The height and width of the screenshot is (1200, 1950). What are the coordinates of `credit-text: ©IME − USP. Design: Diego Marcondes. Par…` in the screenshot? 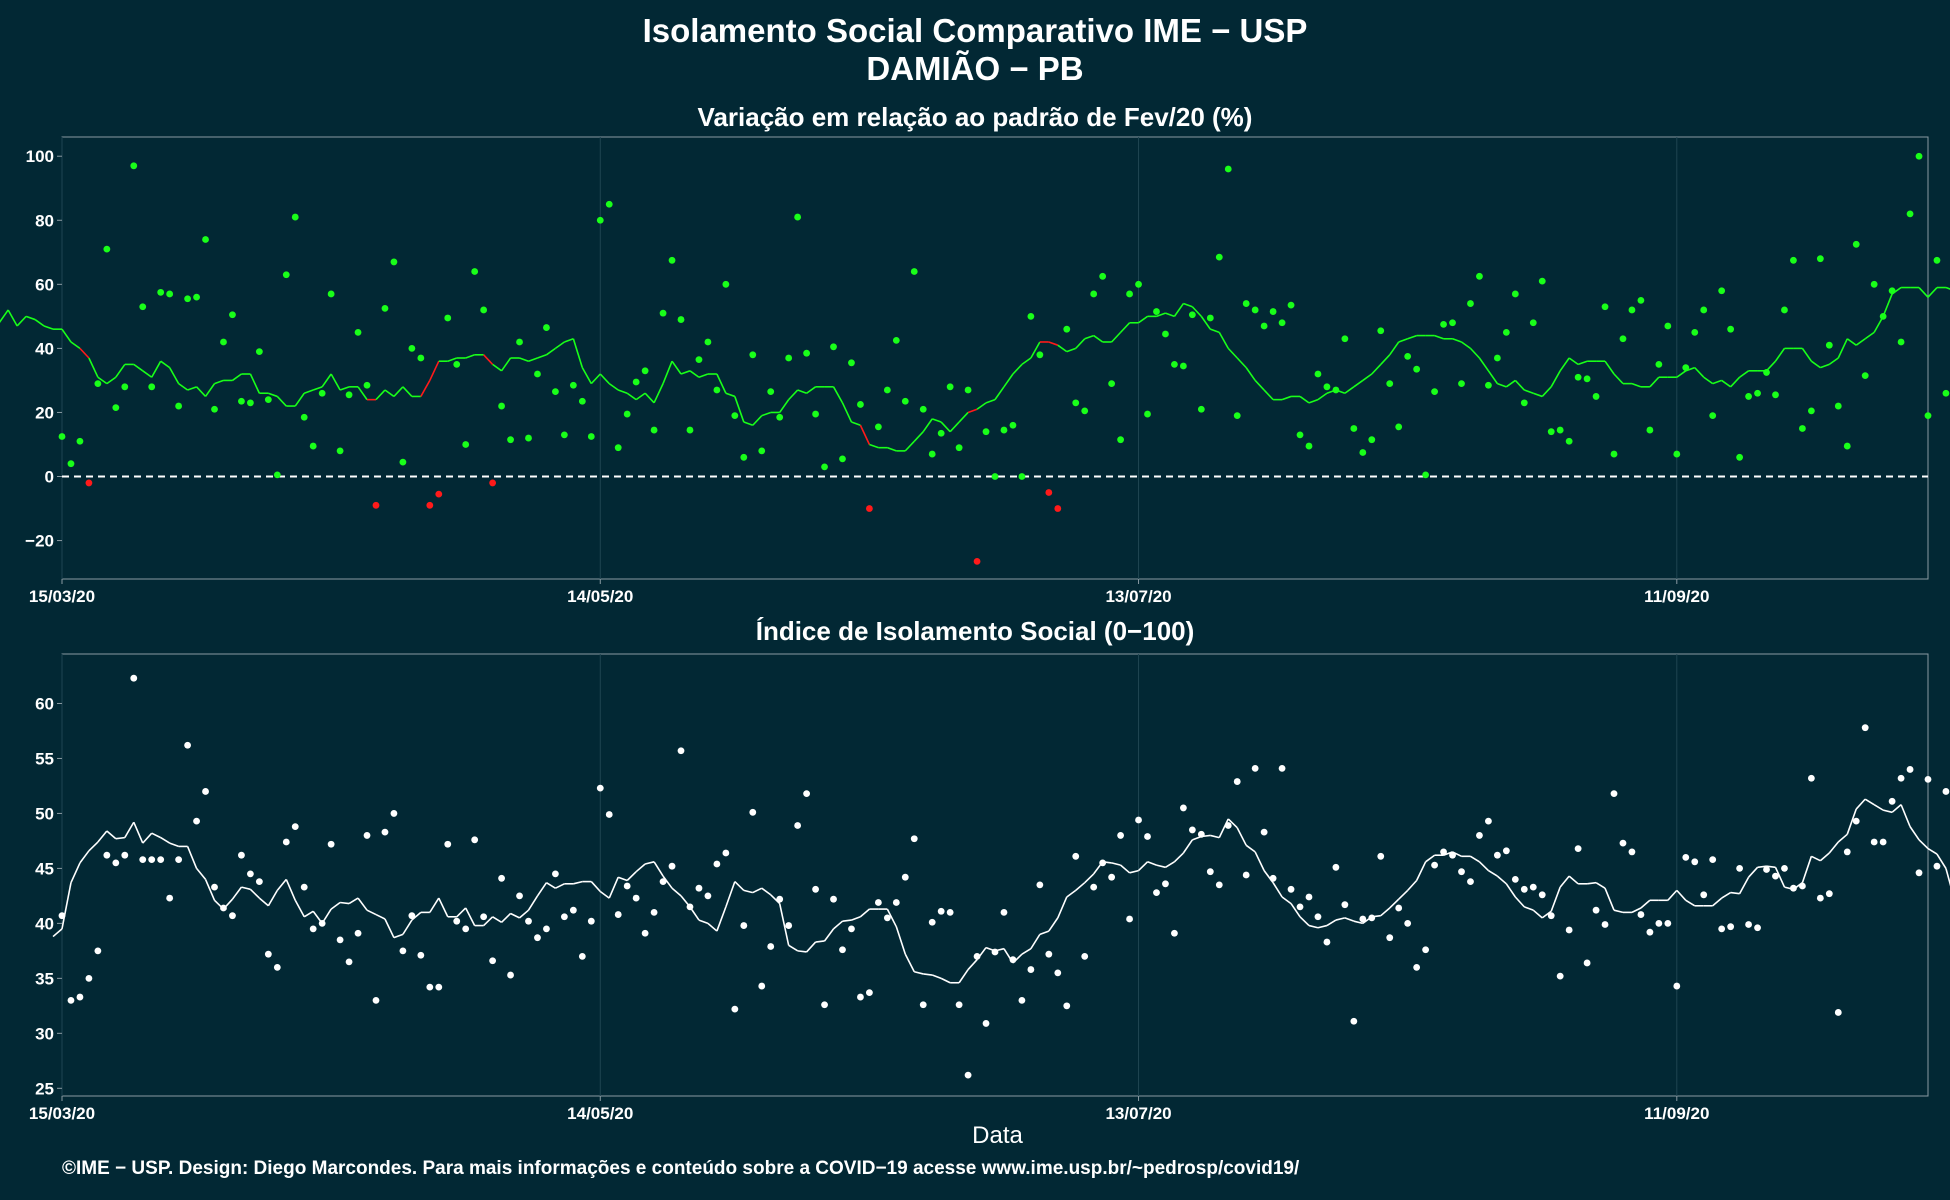 It's located at (681, 1168).